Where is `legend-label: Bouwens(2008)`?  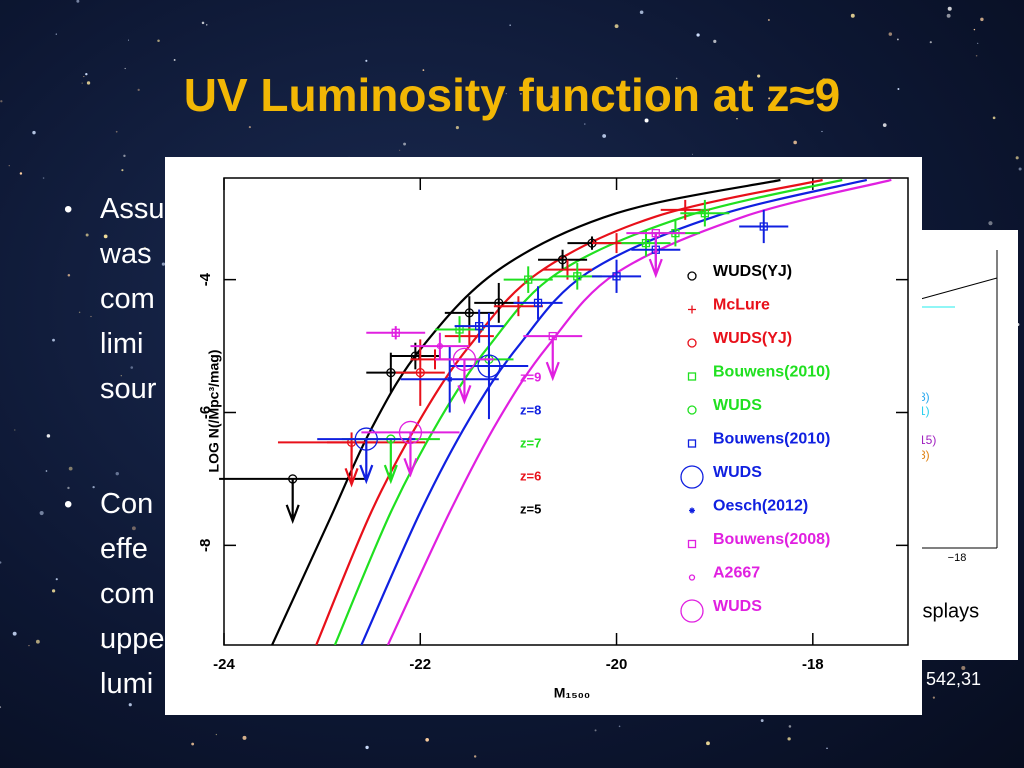
legend-label: Bouwens(2008) is located at coordinates (771, 539).